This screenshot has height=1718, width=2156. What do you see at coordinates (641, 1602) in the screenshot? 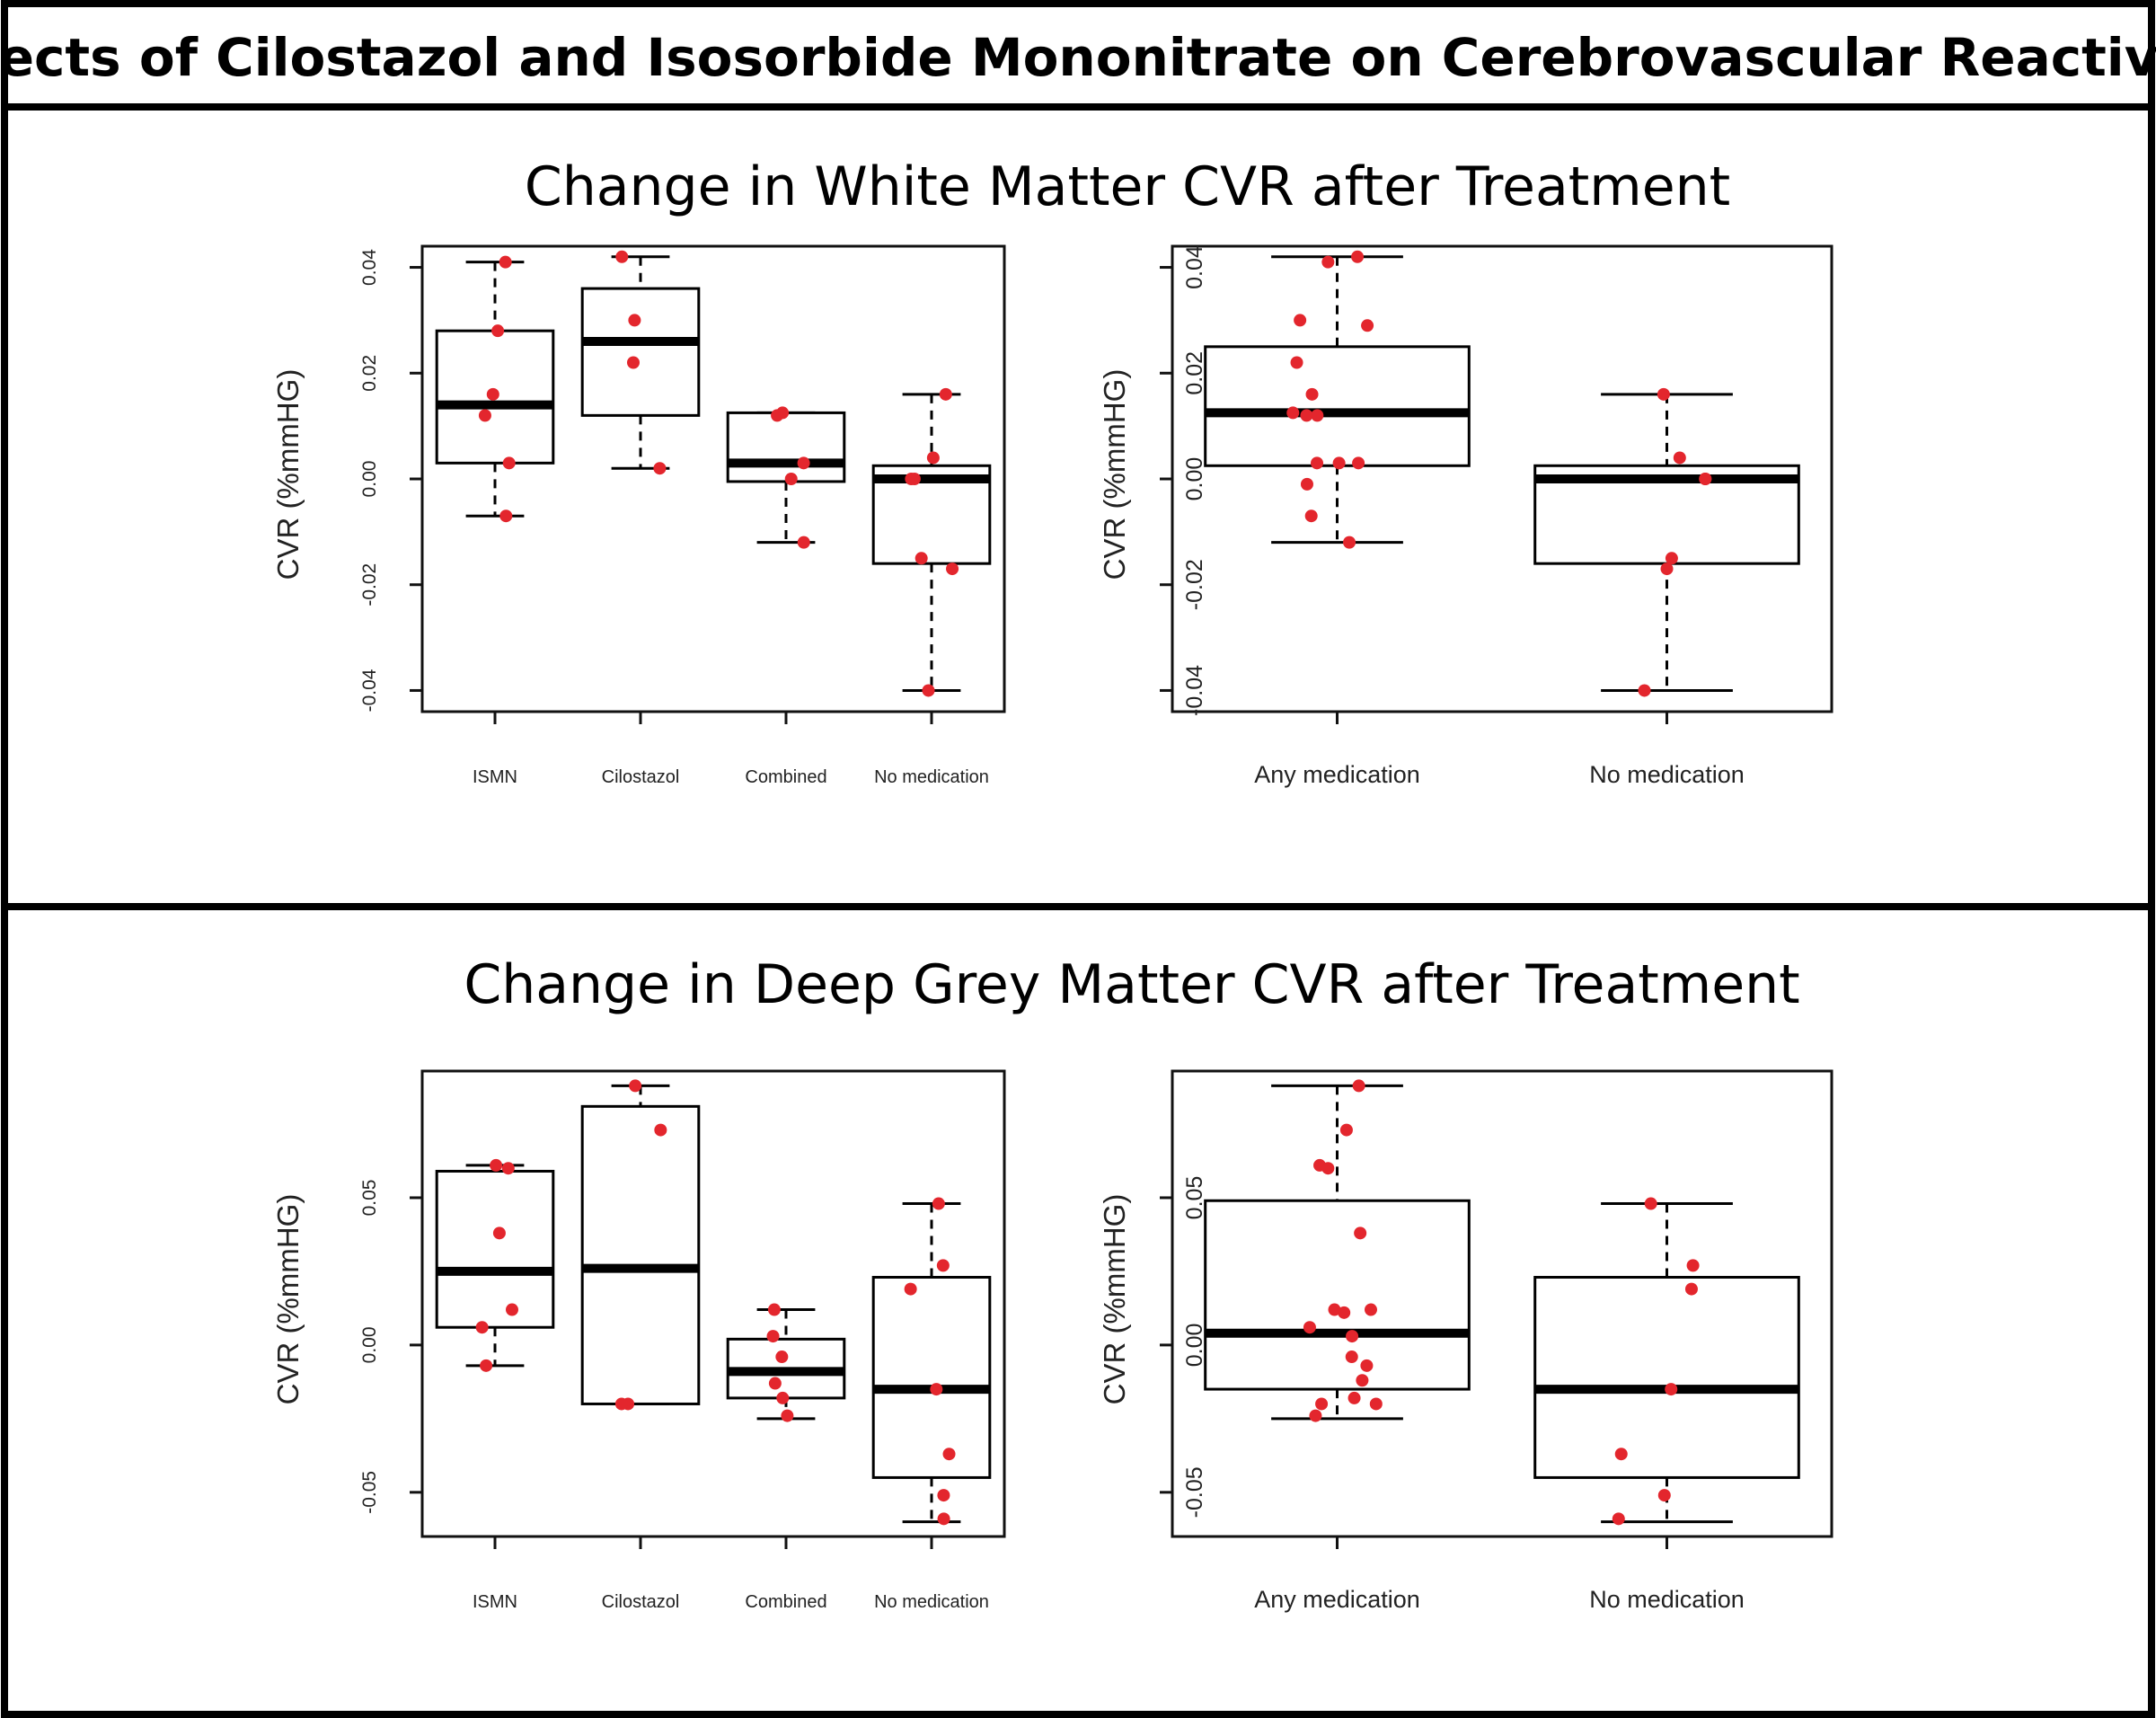
I see `category-label: Cilostazol` at bounding box center [641, 1602].